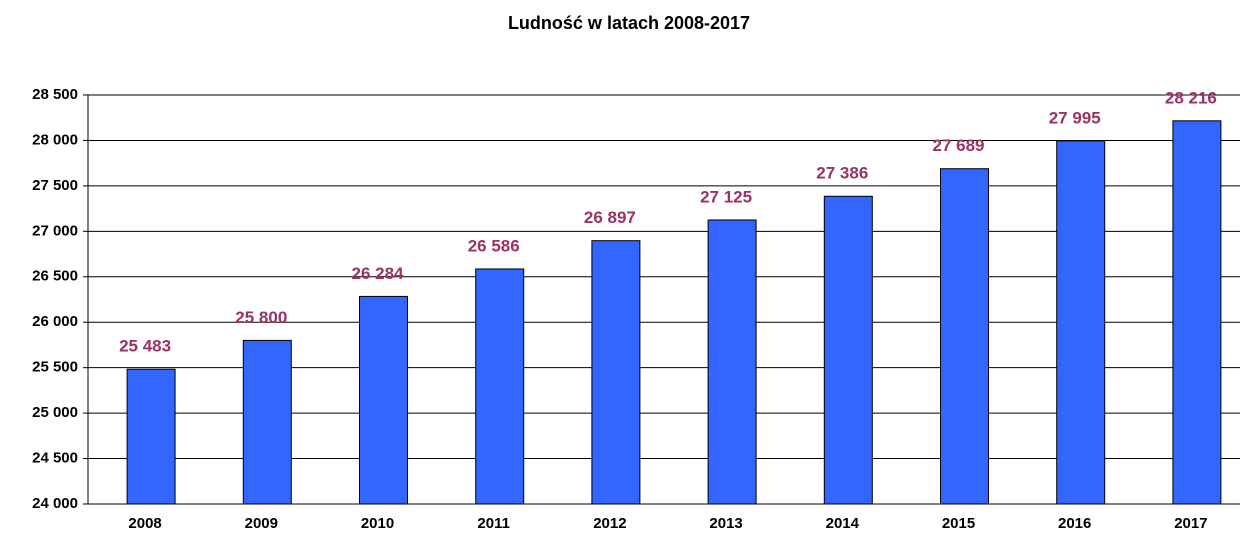  I want to click on x-tick-label: 2008, so click(144, 523).